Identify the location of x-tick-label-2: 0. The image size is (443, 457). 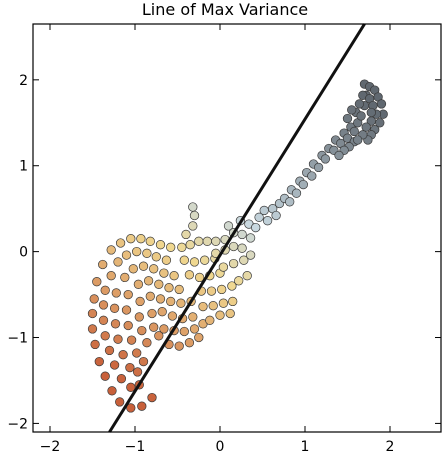
(220, 447).